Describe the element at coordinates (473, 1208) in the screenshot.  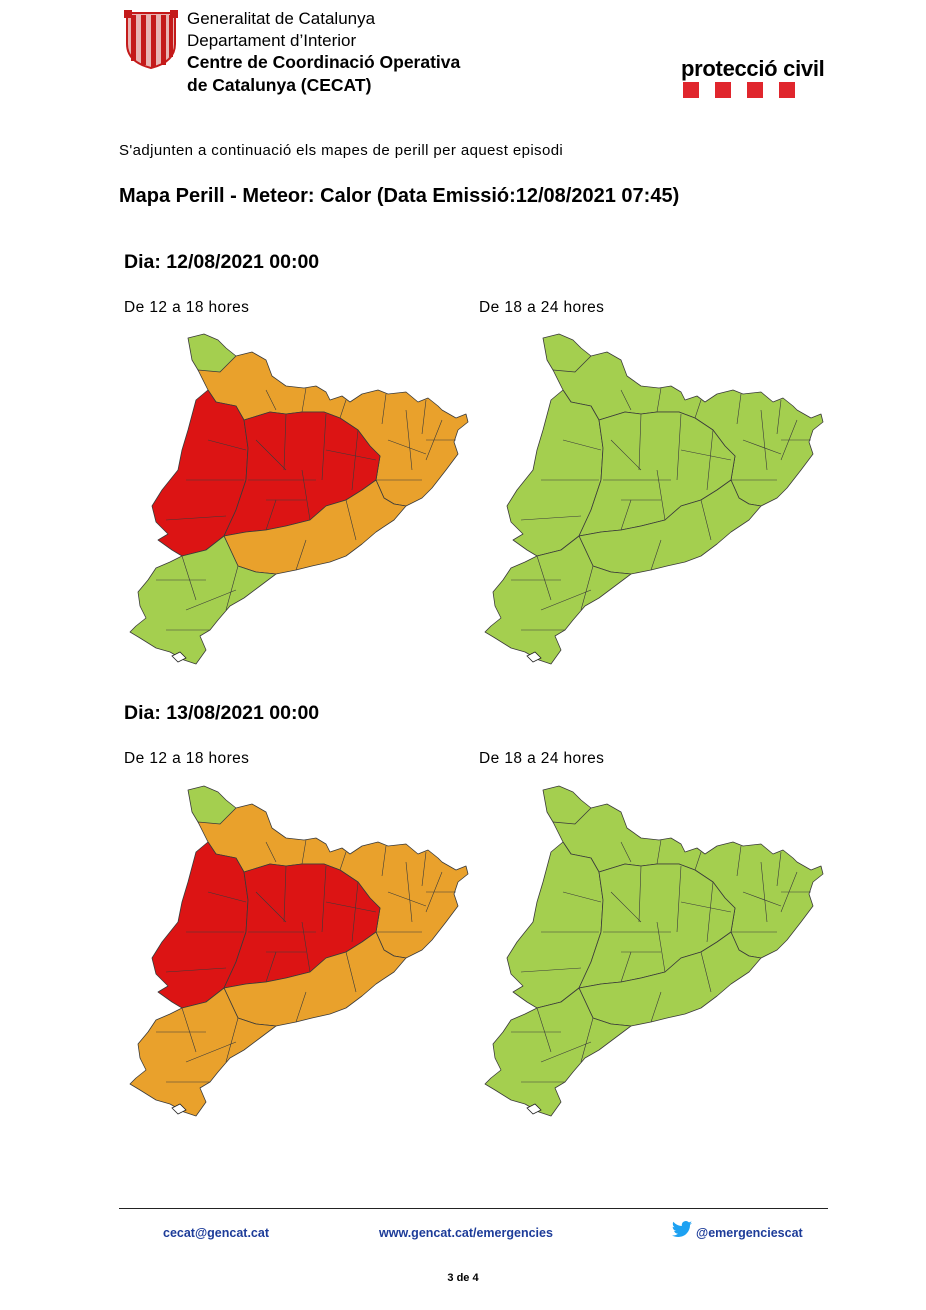
I see `footer-divider` at that location.